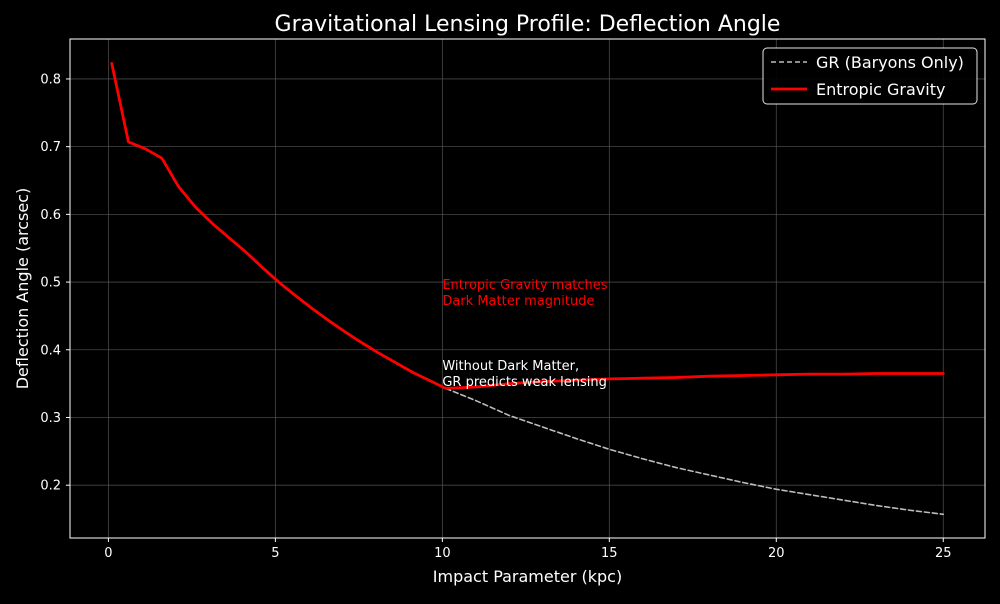 The height and width of the screenshot is (604, 1000). What do you see at coordinates (524, 382) in the screenshot?
I see `gr-annotation-line: GR predicts weak lensing` at bounding box center [524, 382].